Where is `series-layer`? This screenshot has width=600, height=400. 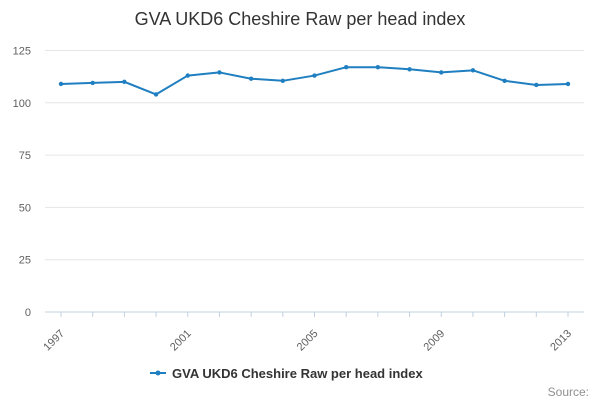
series-layer is located at coordinates (314, 81).